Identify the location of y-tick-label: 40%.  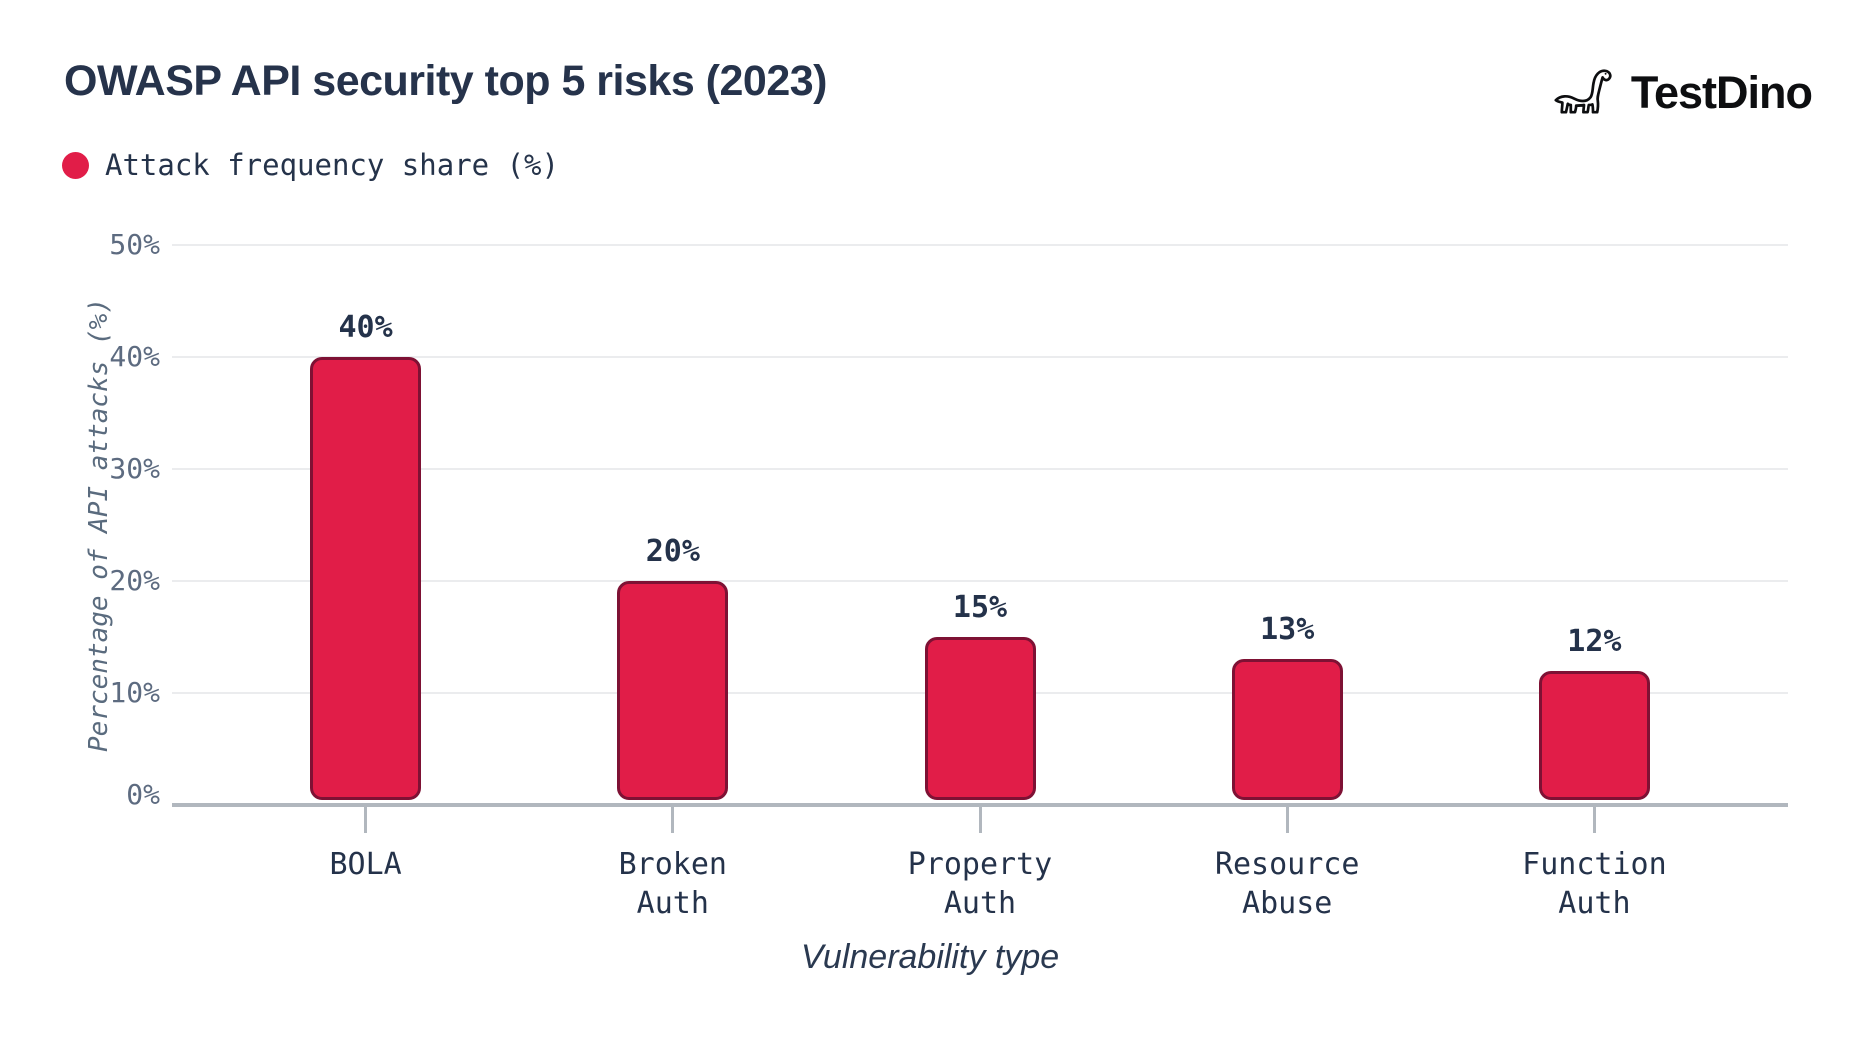
(134, 356).